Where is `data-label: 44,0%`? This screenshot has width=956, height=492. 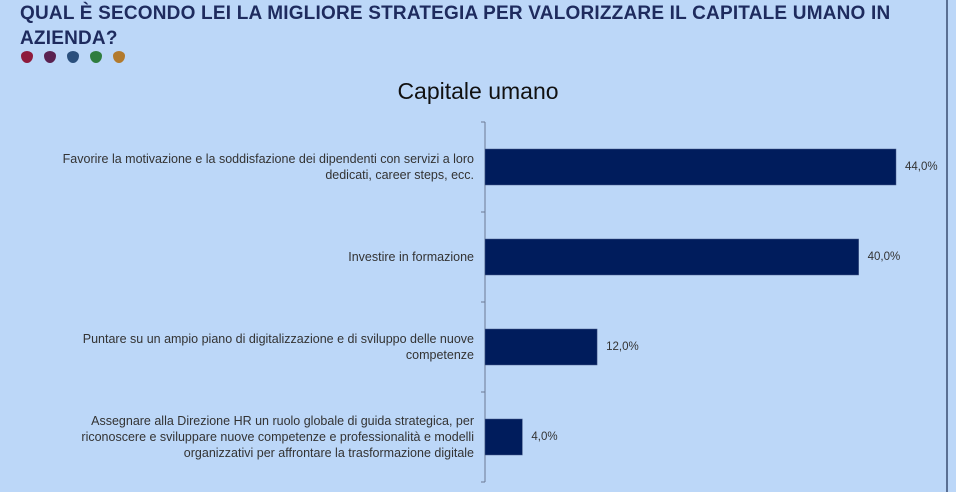 data-label: 44,0% is located at coordinates (921, 167).